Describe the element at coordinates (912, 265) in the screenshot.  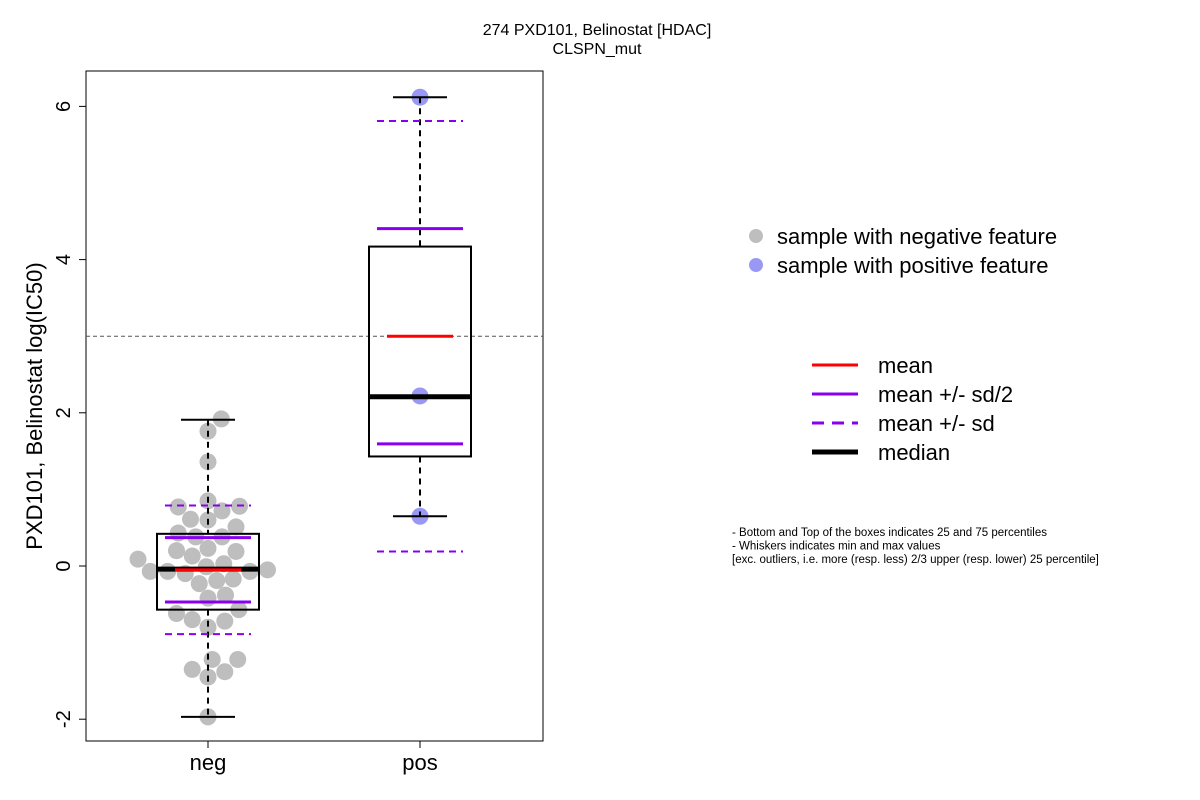
I see `legend-point-label: sample with positive feature` at that location.